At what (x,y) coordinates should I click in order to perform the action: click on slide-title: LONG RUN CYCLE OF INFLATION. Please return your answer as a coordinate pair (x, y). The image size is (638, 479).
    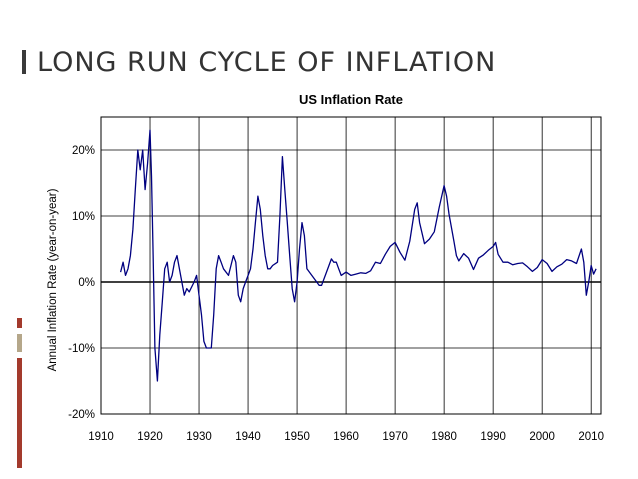
    Looking at the image, I should click on (267, 62).